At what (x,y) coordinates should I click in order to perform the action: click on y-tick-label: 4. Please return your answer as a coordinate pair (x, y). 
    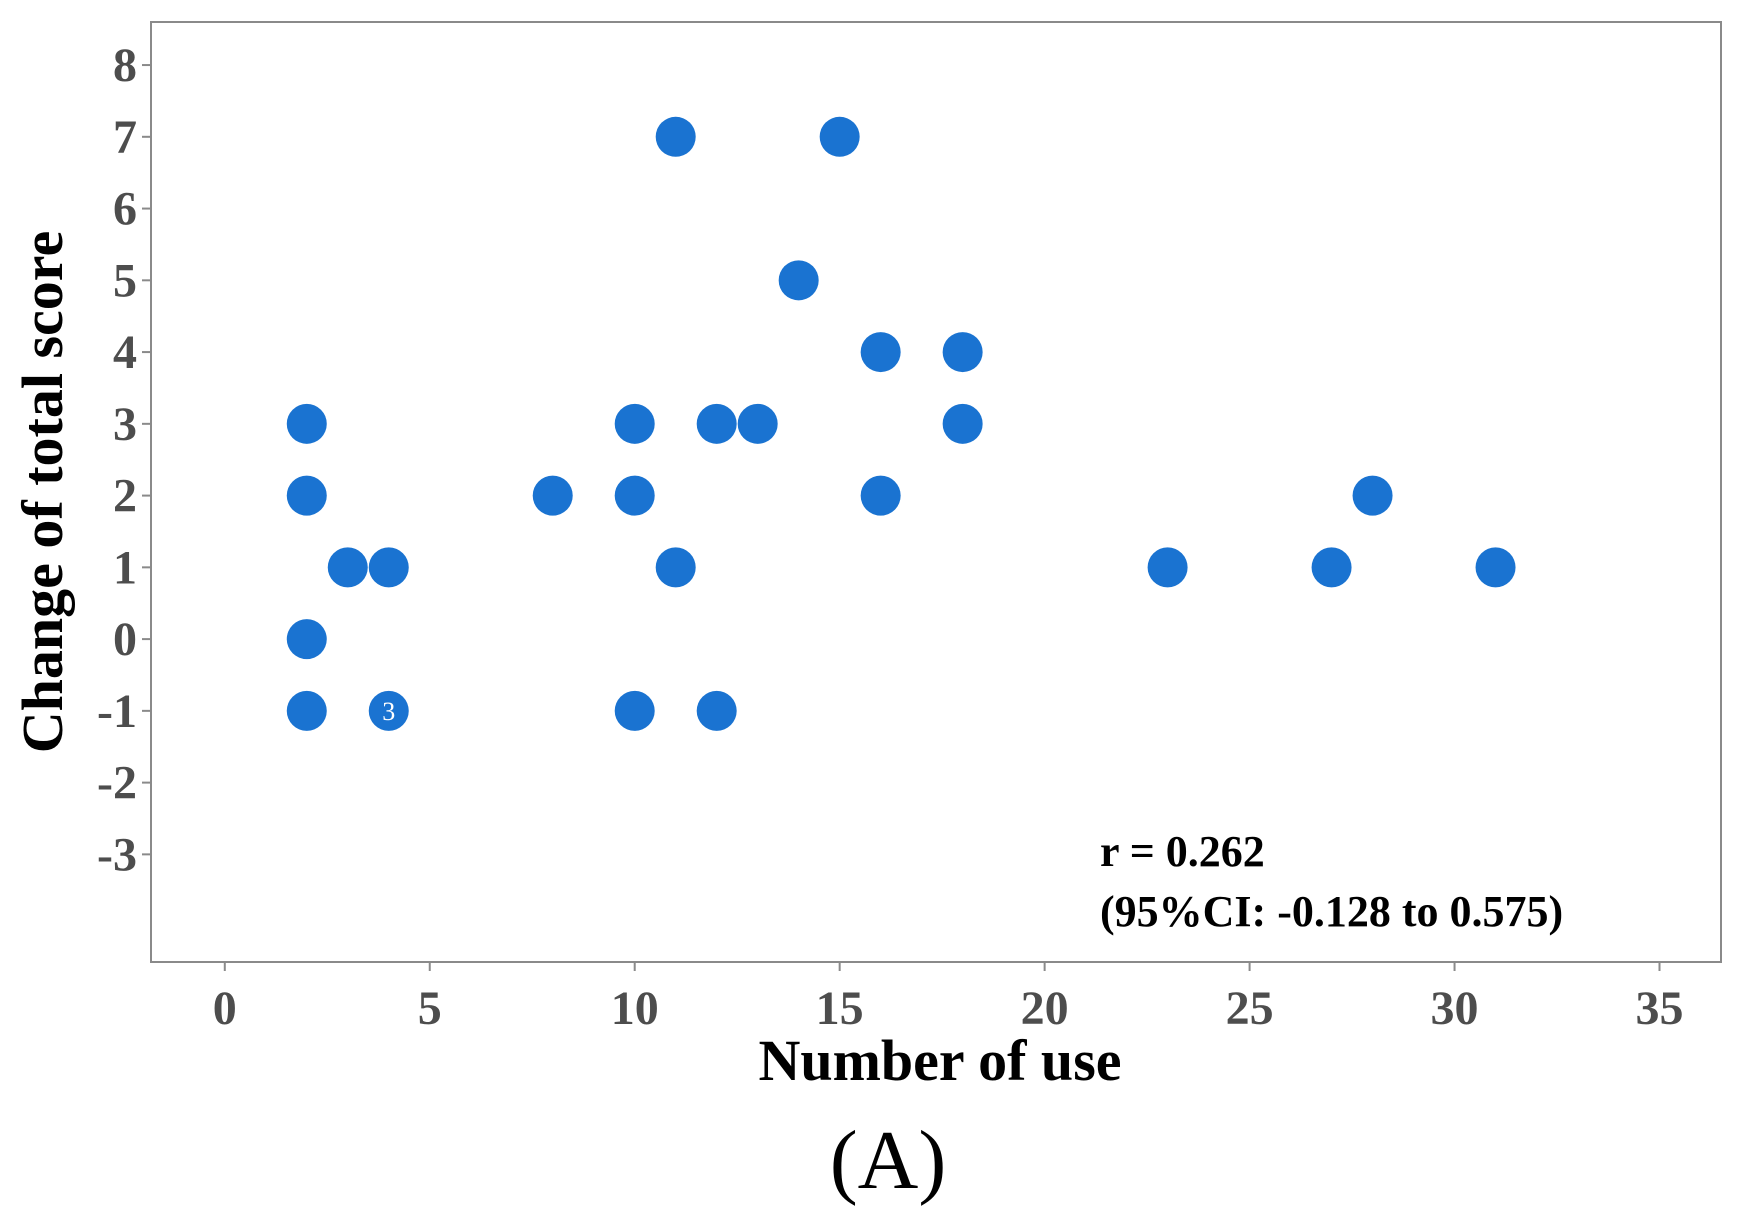
    Looking at the image, I should click on (125, 352).